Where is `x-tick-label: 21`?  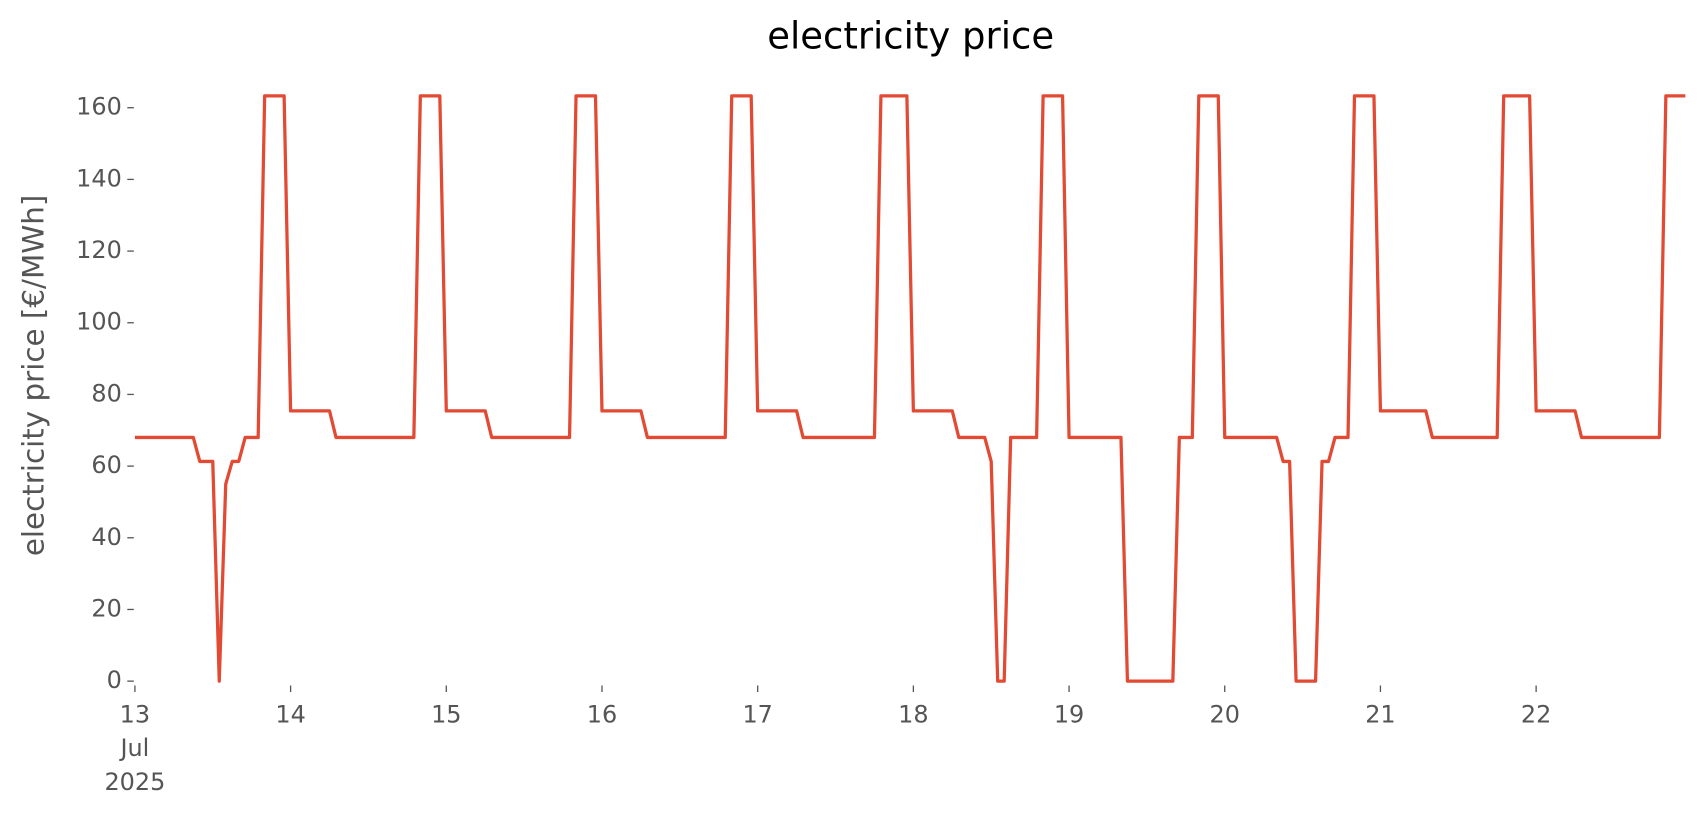 x-tick-label: 21 is located at coordinates (1380, 714).